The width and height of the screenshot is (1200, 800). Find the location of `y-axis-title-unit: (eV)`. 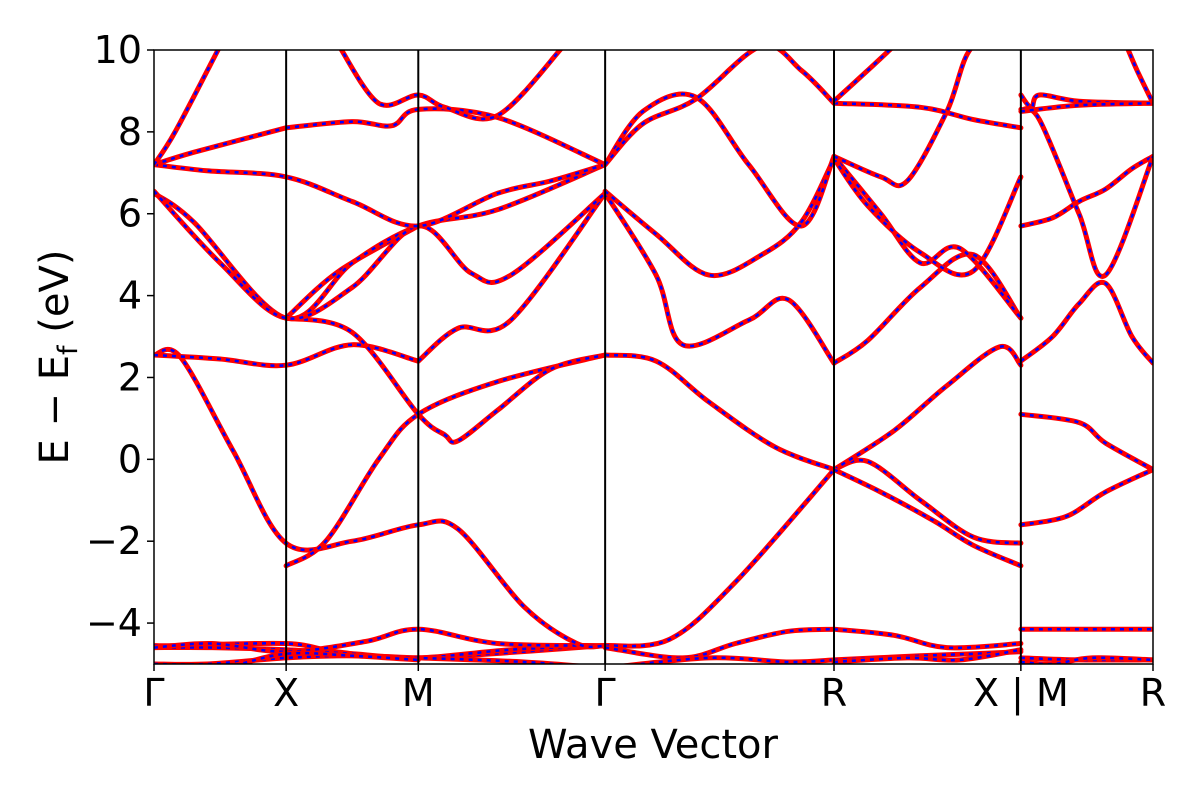

y-axis-title-unit: (eV) is located at coordinates (55, 291).